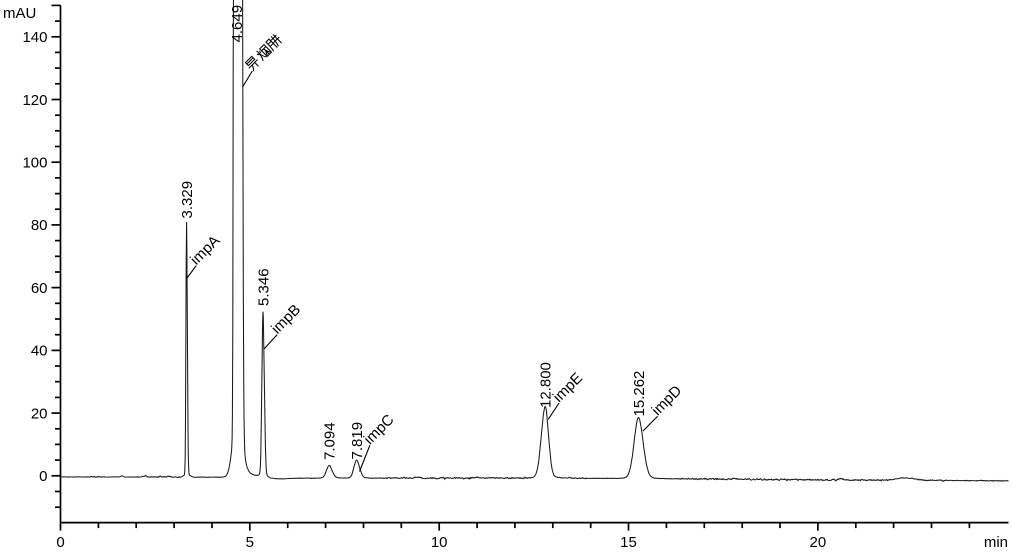 Image resolution: width=1012 pixels, height=552 pixels. What do you see at coordinates (329, 441) in the screenshot?
I see `svg-text: 7.094` at bounding box center [329, 441].